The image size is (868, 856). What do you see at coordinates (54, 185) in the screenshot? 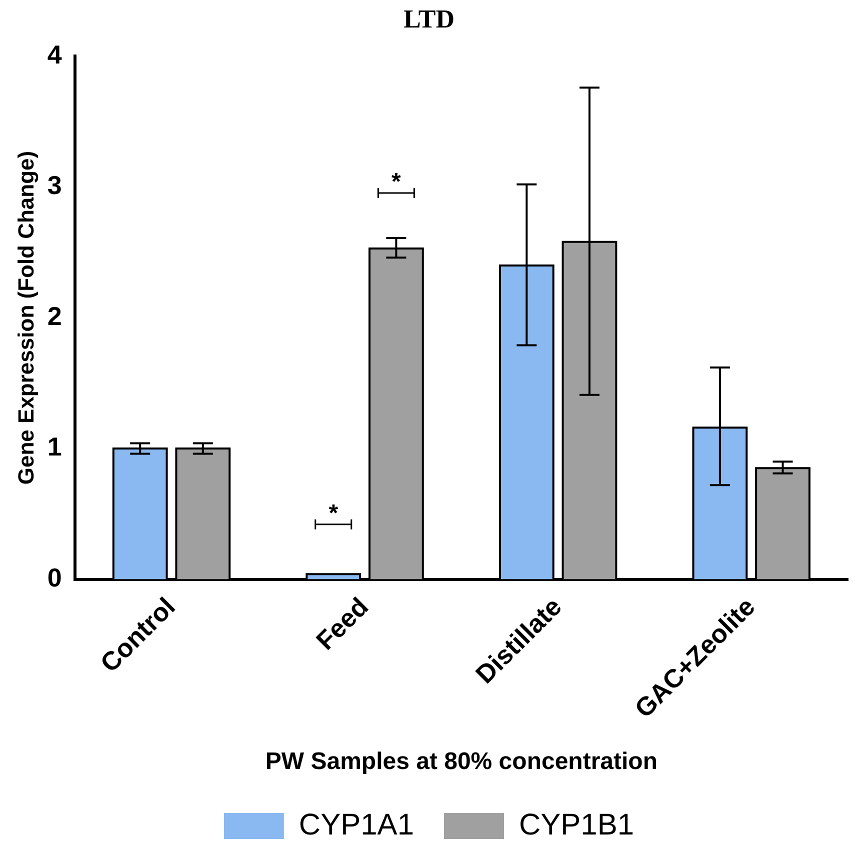
I see `y-tick-label: 3` at bounding box center [54, 185].